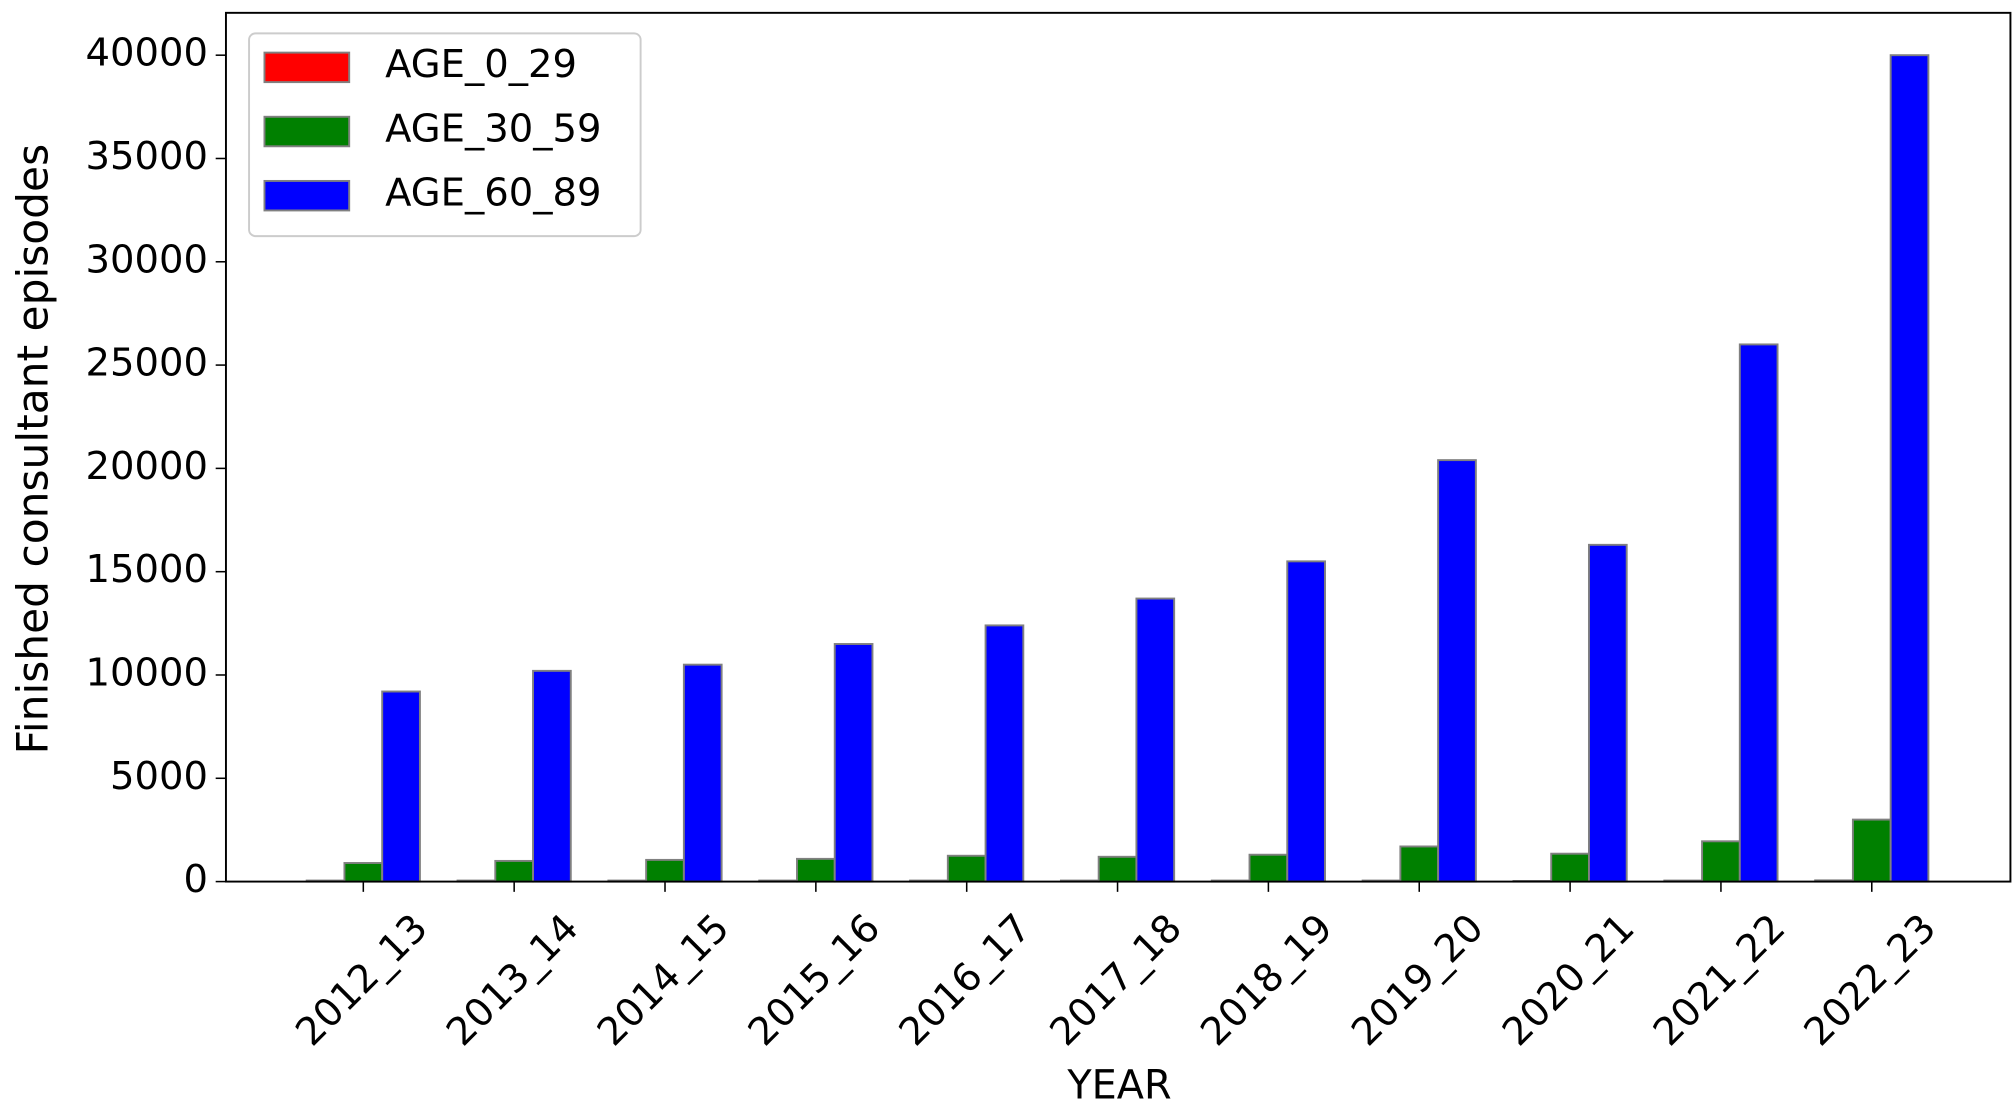 This screenshot has height=1114, width=2013. I want to click on y-tick-label: 15000, so click(146, 569).